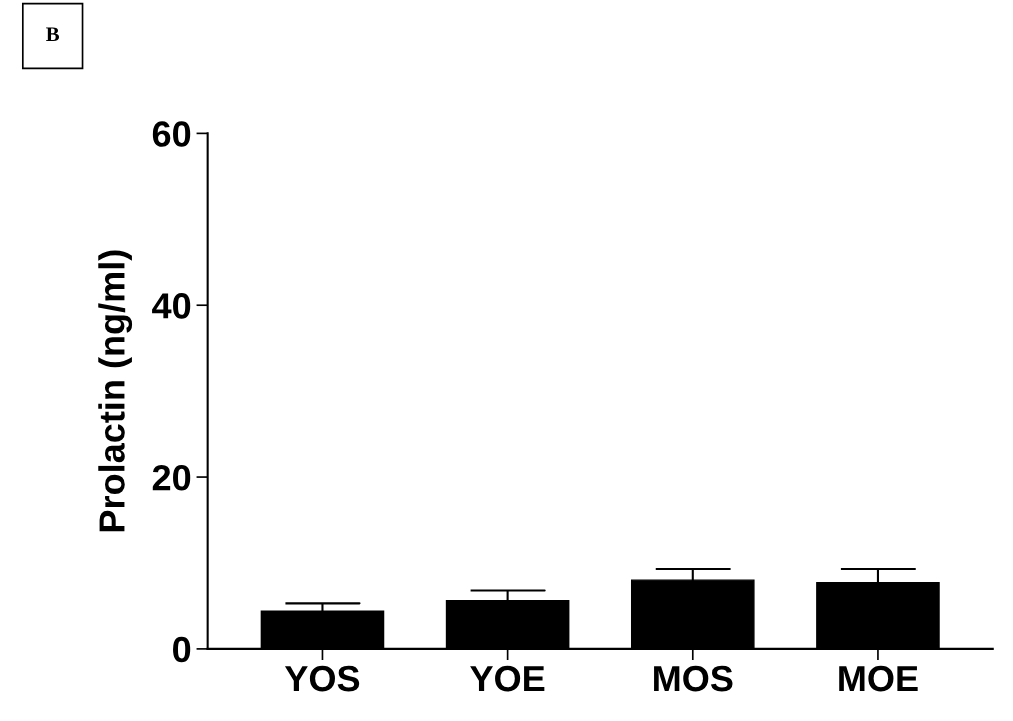  I want to click on x-tick-label: YOE, so click(507, 678).